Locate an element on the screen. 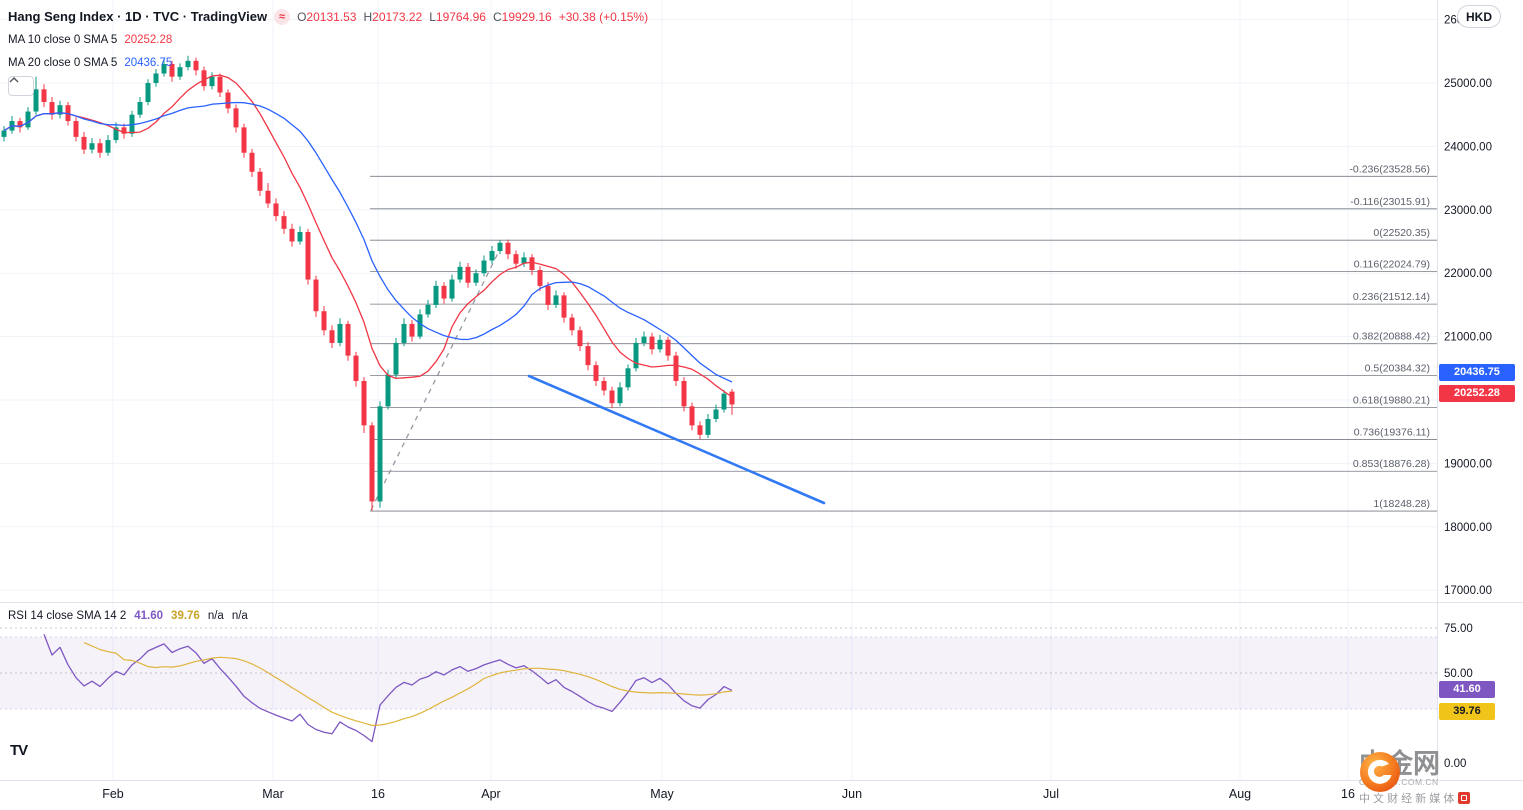 The image size is (1523, 810). rsi-value-badge: 41.60 is located at coordinates (1467, 689).